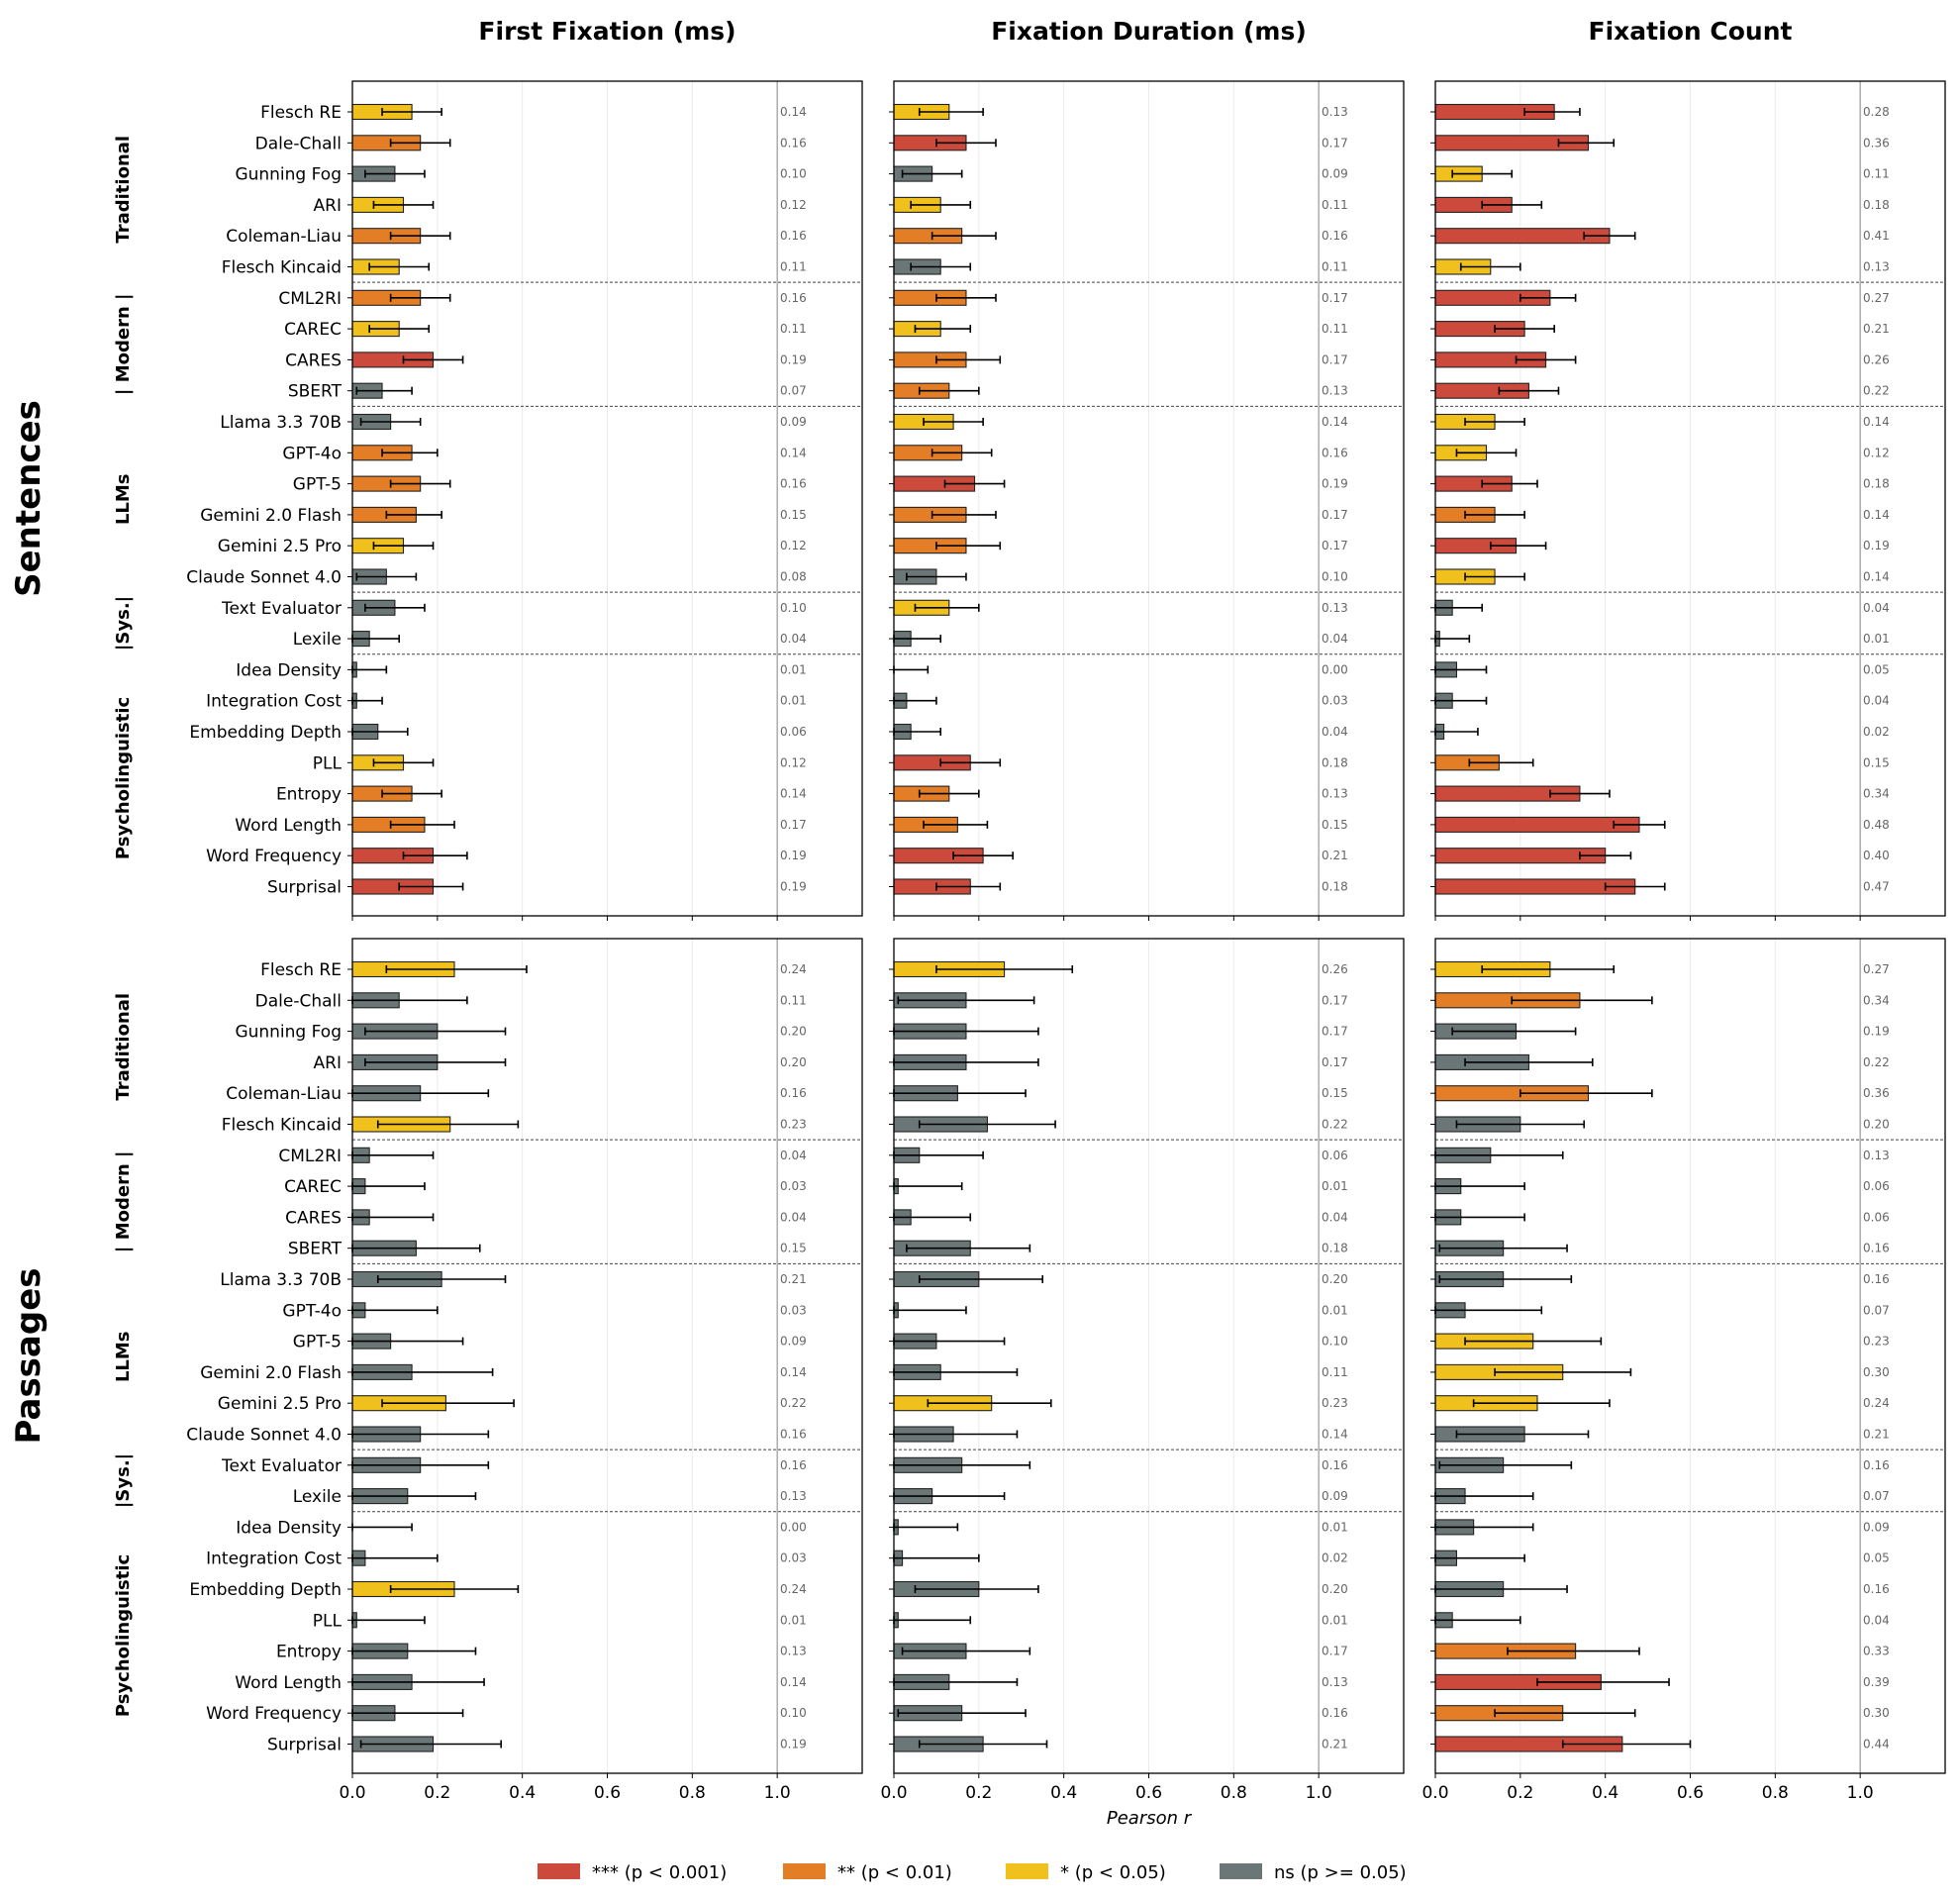 Image resolution: width=1960 pixels, height=1901 pixels. I want to click on metric-label: Word Frequency, so click(274, 1714).